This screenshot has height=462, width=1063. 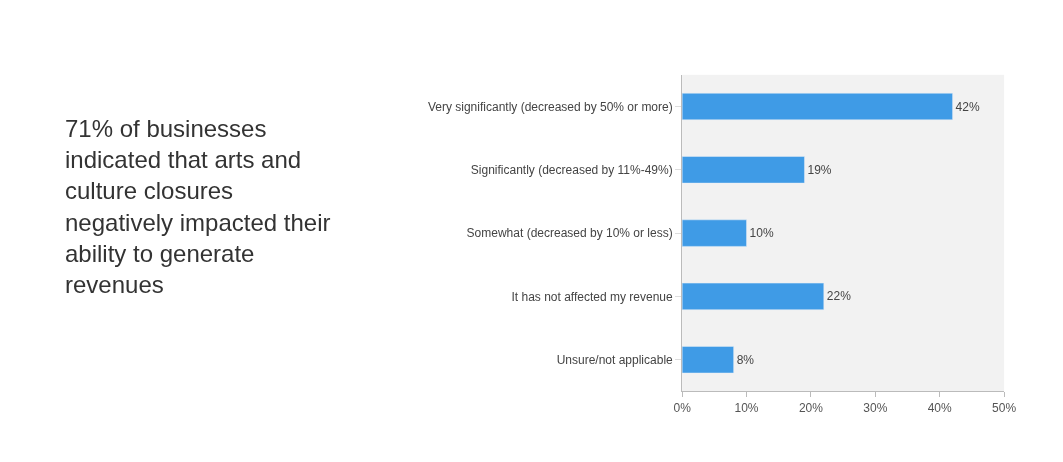 I want to click on y-tick-label: Significantly (decreased by 11%-49%), so click(x=571, y=170).